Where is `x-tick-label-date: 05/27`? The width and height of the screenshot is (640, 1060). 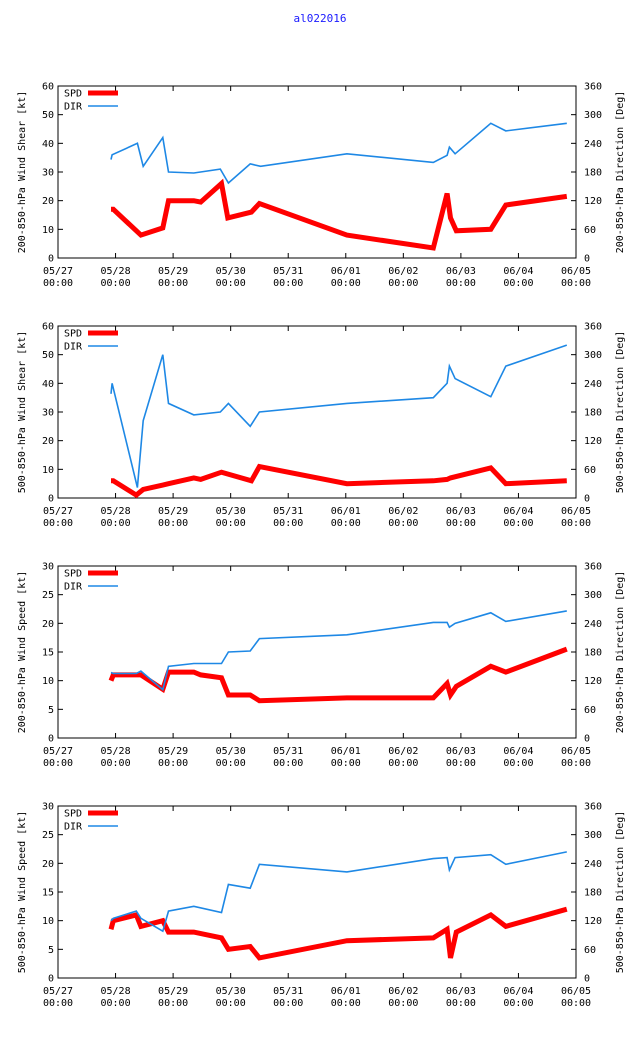 x-tick-label-date: 05/27 is located at coordinates (58, 511).